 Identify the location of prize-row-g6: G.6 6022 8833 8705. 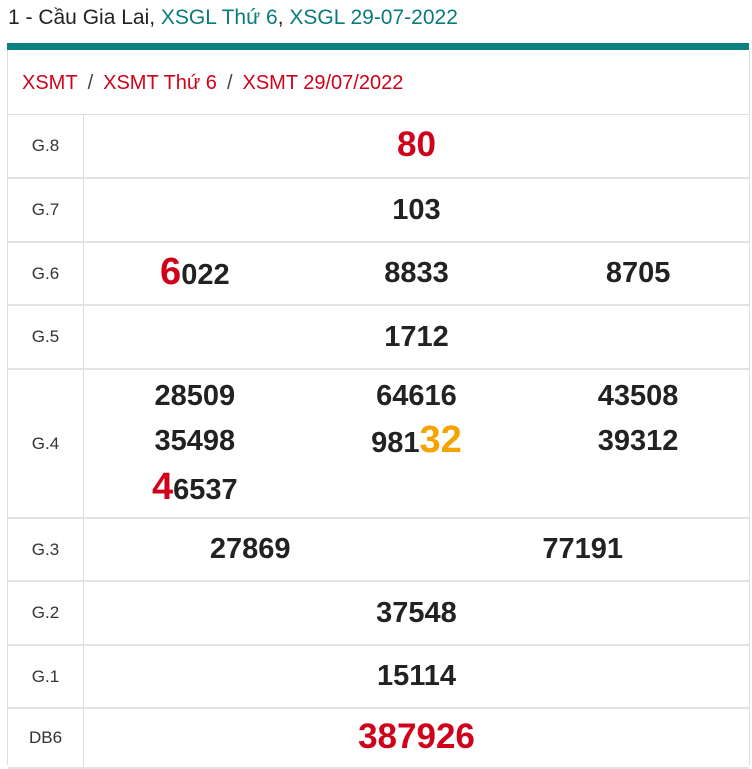
(378, 274).